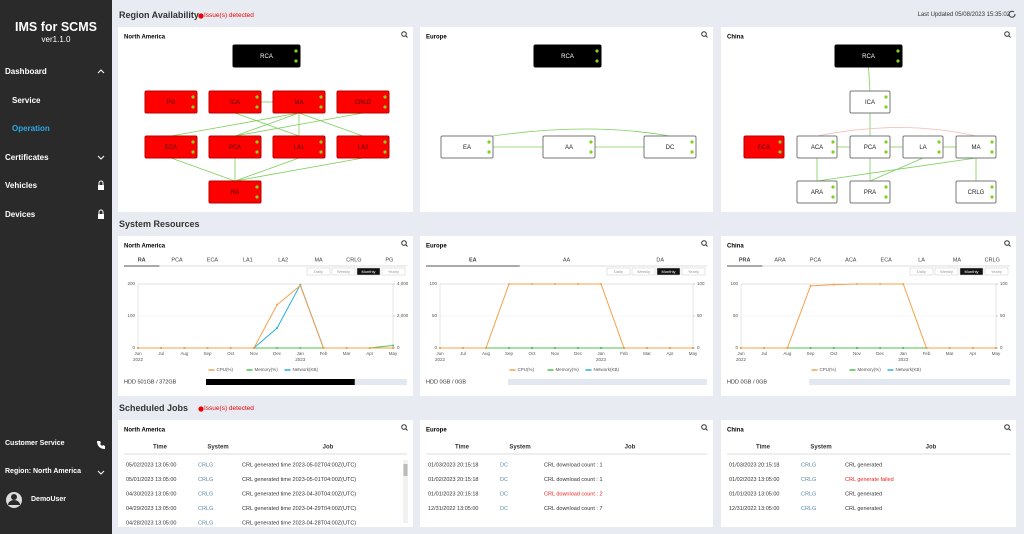  What do you see at coordinates (43, 471) in the screenshot?
I see `region-select: Region: North America` at bounding box center [43, 471].